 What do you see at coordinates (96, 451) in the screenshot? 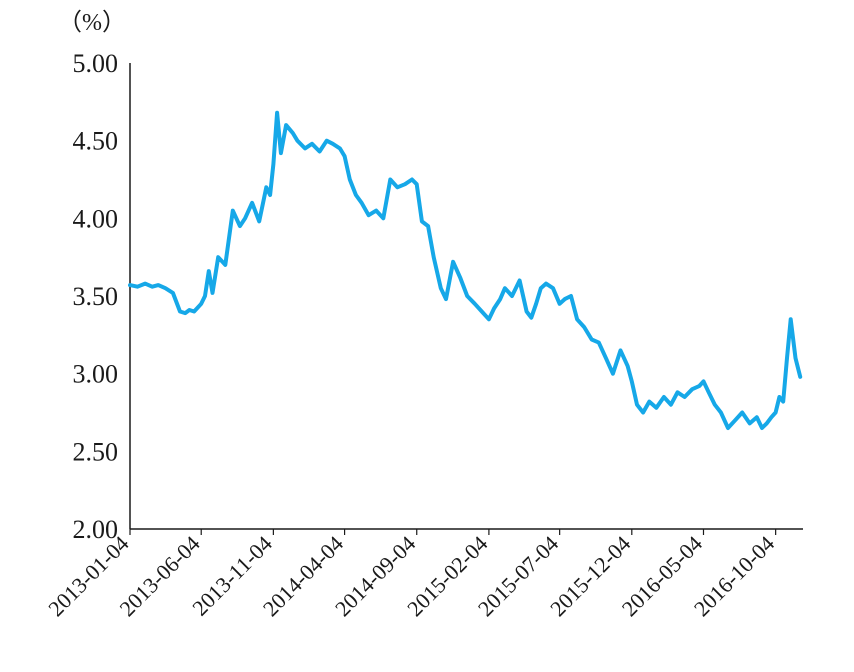
I see `y-tick-label: 2.50` at bounding box center [96, 451].